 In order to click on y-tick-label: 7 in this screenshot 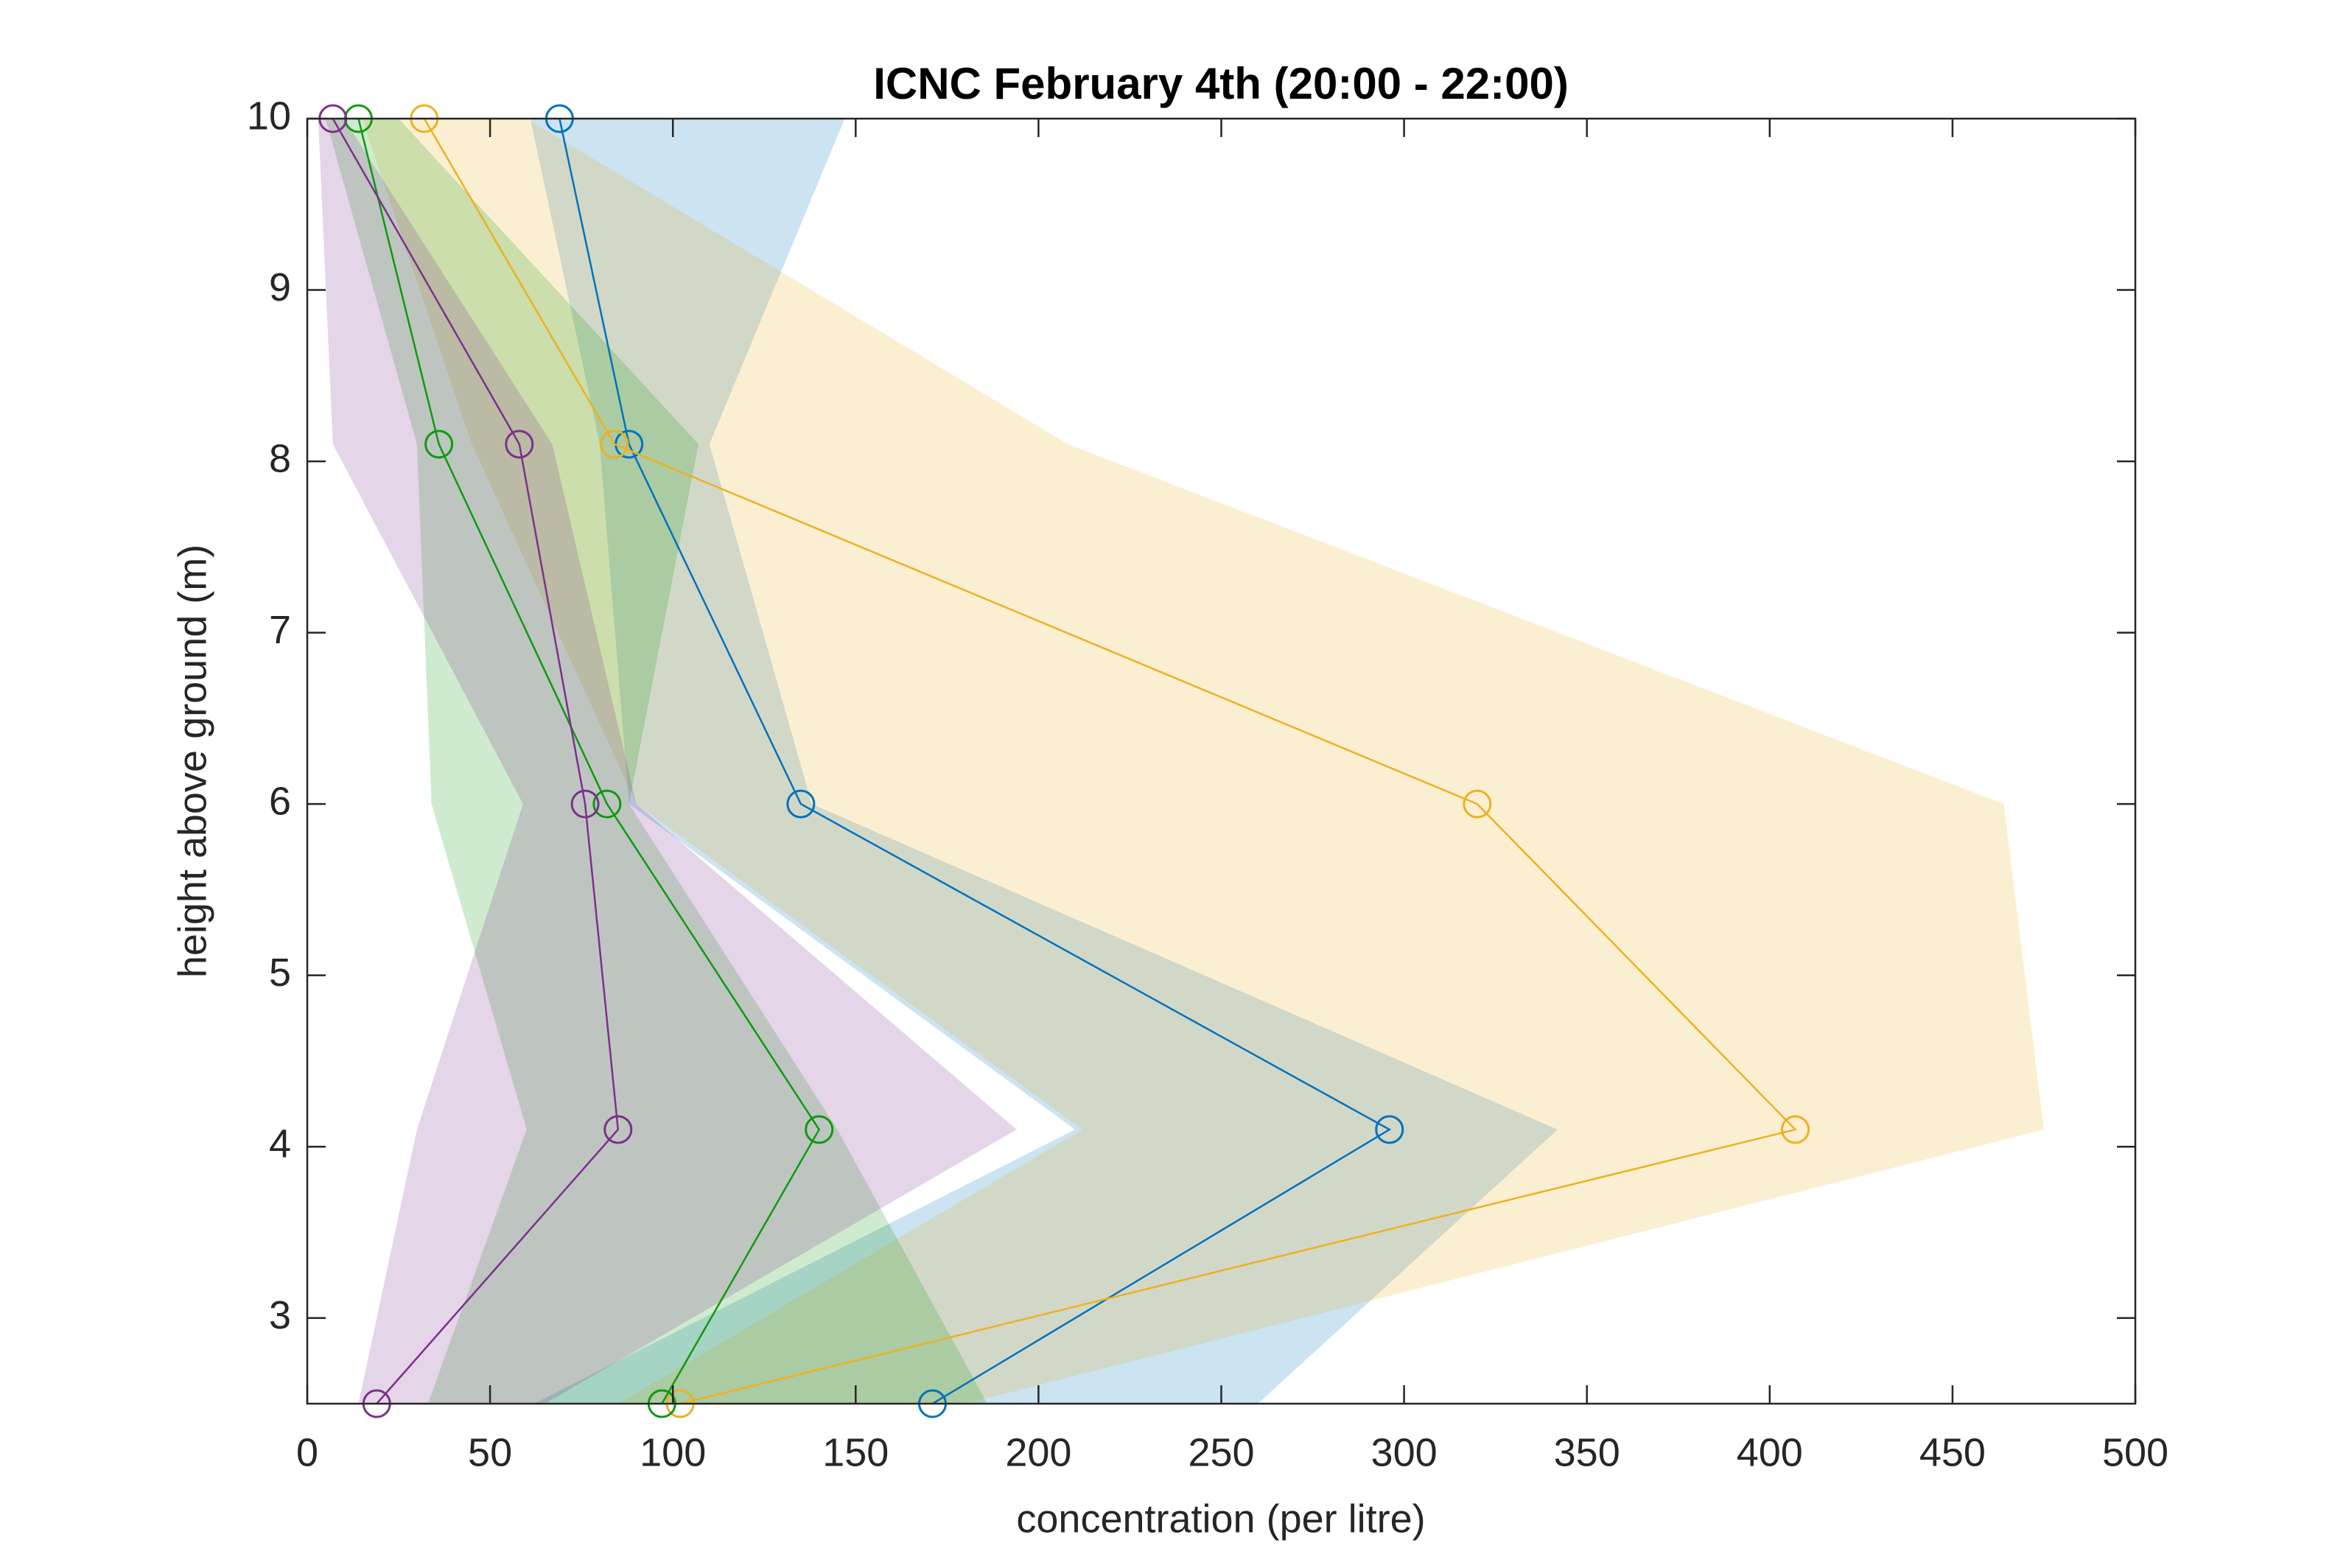, I will do `click(280, 630)`.